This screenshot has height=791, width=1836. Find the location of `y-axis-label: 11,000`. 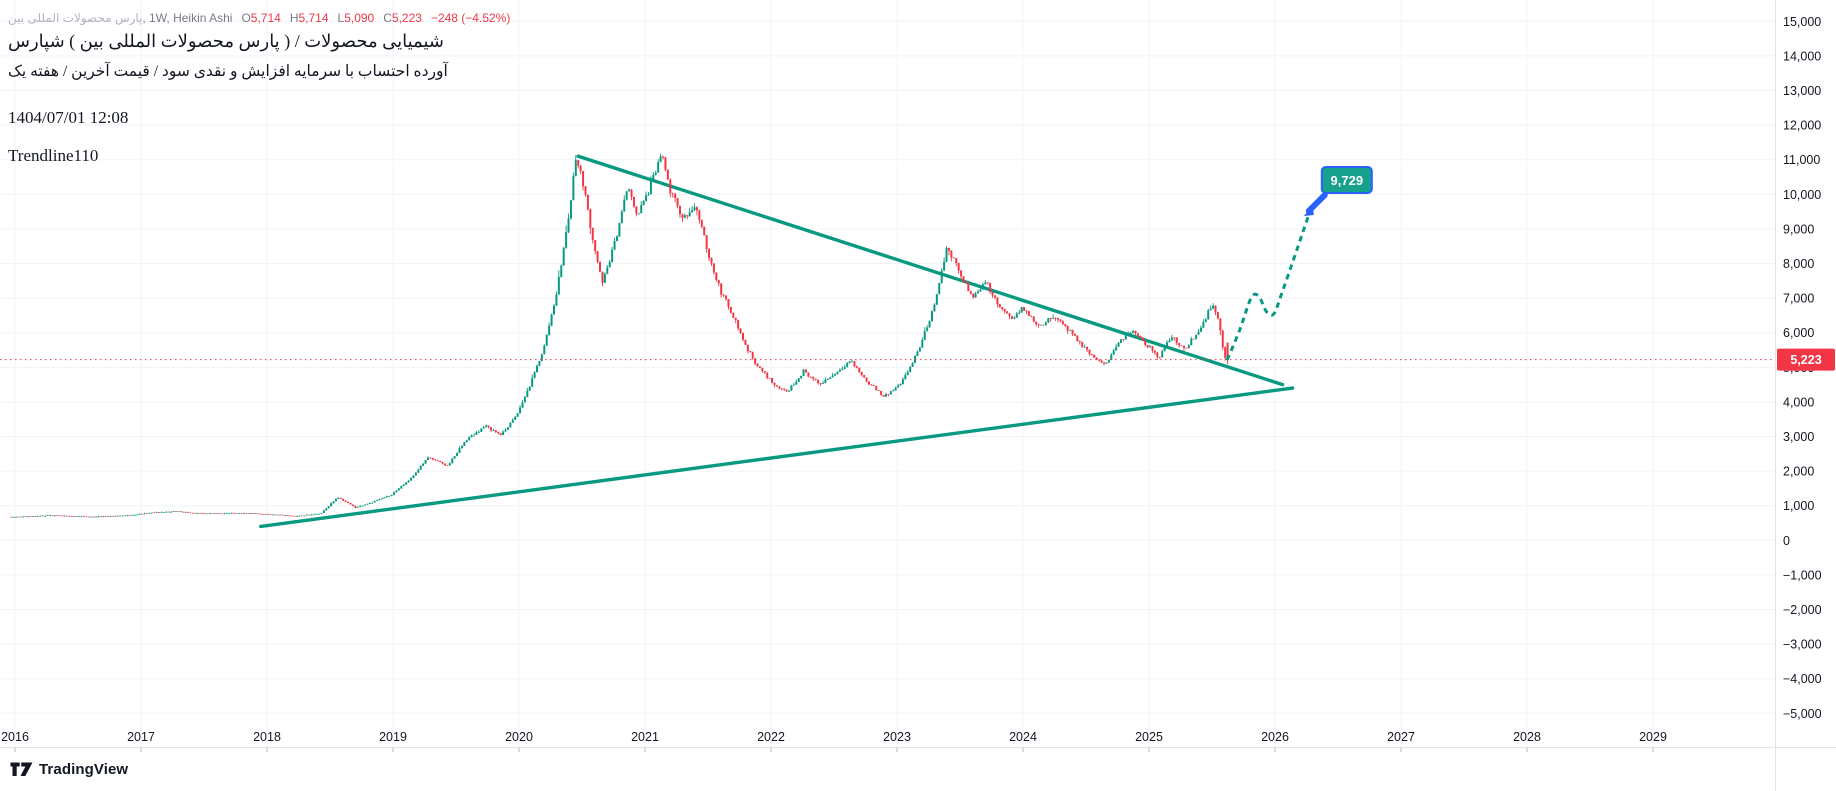

y-axis-label: 11,000 is located at coordinates (1801, 160).